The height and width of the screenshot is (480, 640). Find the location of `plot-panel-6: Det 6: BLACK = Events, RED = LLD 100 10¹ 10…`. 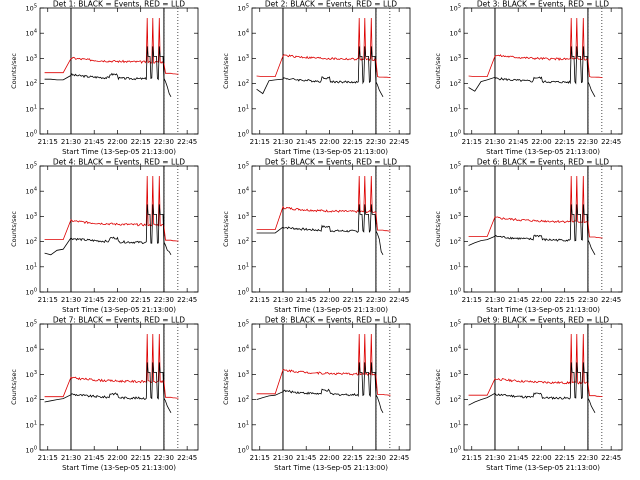

plot-panel-6: Det 6: BLACK = Events, RED = LLD 100 10¹ 10… is located at coordinates (528, 236).